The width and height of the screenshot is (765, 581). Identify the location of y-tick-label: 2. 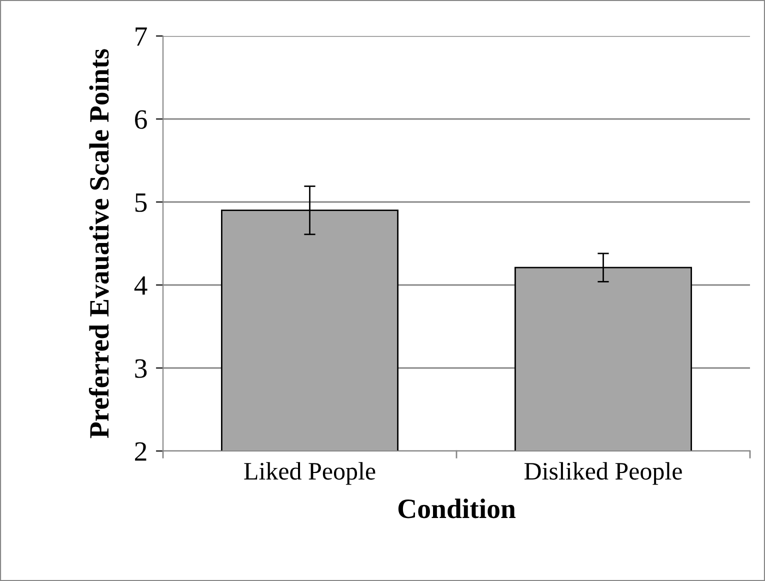
(140, 451).